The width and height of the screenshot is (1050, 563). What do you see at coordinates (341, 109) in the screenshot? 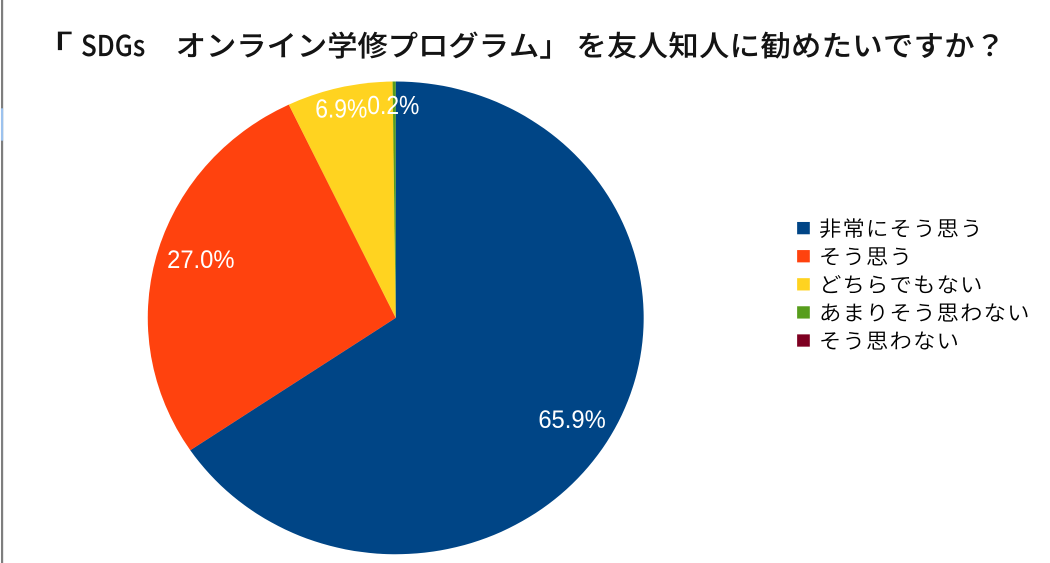
I see `svg-text: 6.9%` at bounding box center [341, 109].